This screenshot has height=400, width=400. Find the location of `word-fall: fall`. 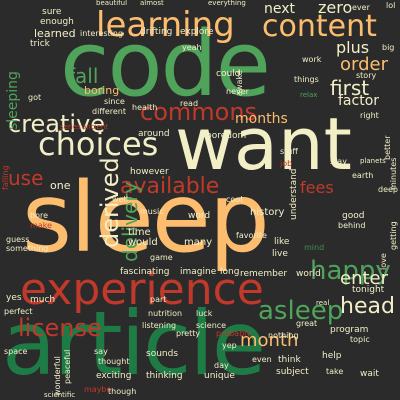

word-fall: fall is located at coordinates (83, 76).